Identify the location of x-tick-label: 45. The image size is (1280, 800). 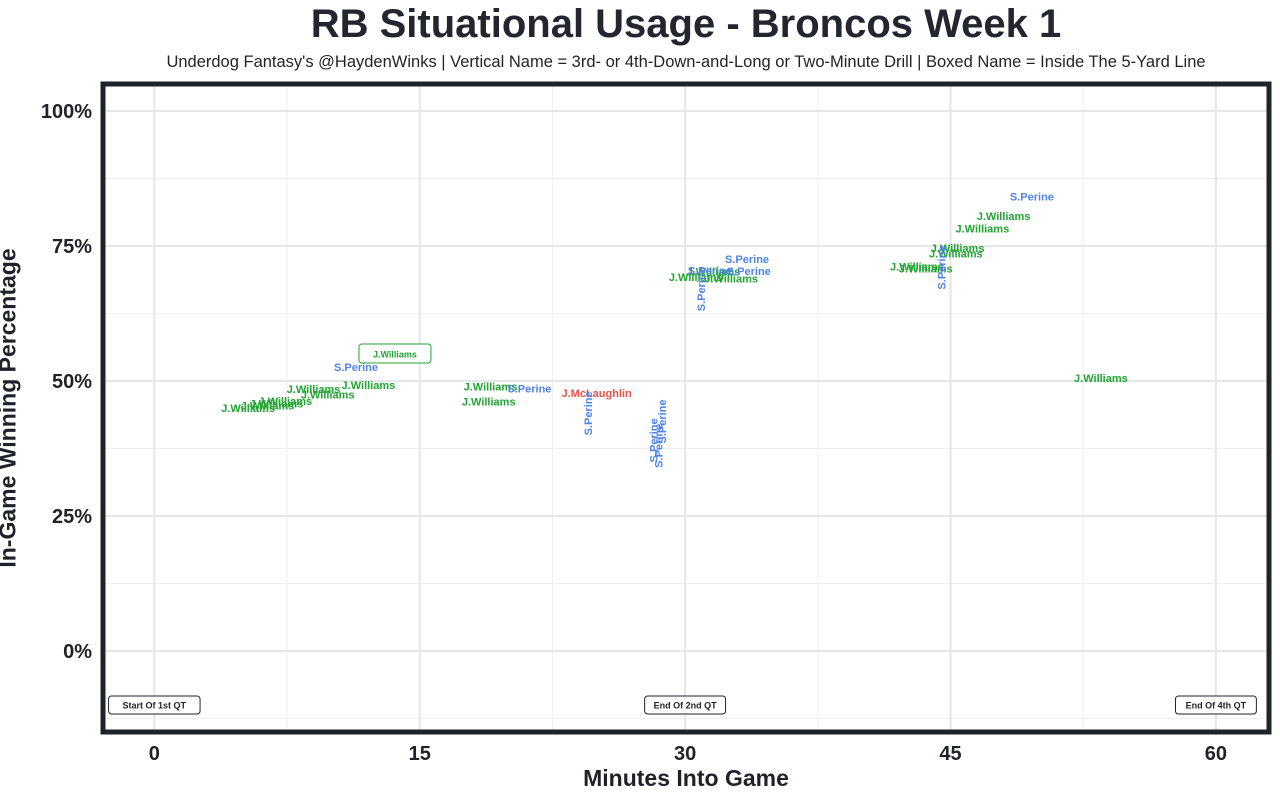
(950, 754).